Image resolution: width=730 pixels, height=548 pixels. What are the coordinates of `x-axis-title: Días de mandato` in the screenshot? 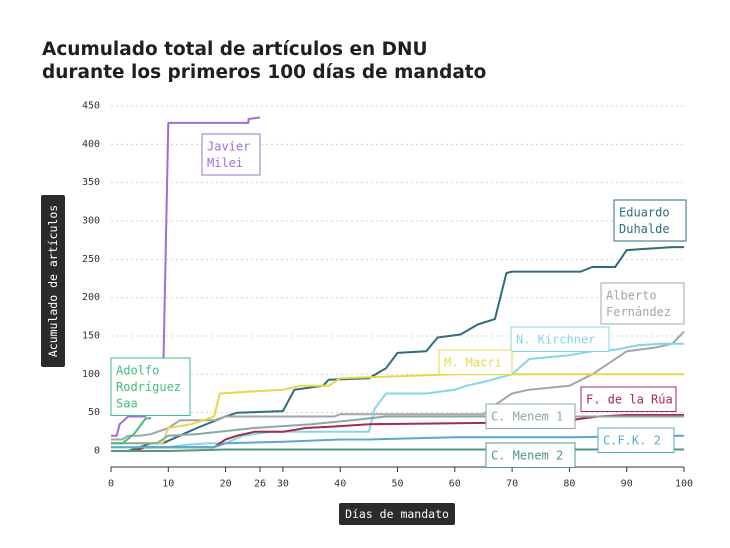 It's located at (397, 514).